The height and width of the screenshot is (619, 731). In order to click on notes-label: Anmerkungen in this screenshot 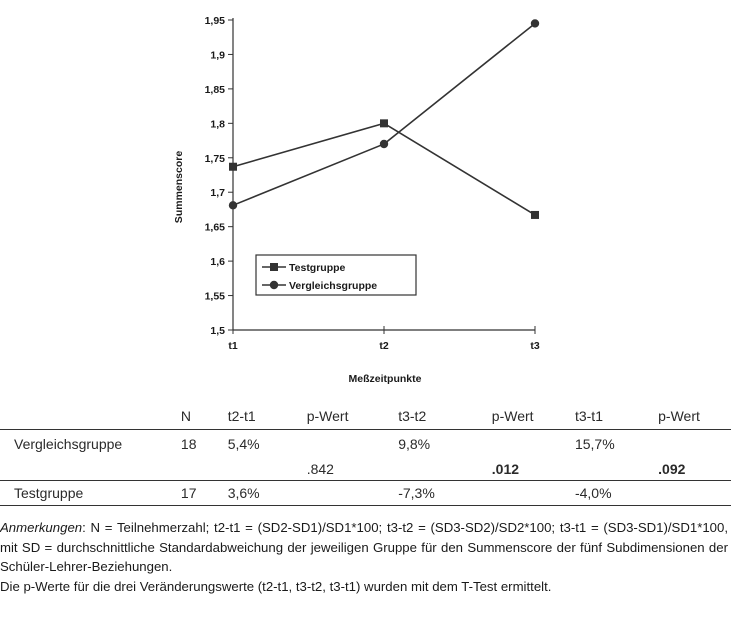, I will do `click(41, 527)`.